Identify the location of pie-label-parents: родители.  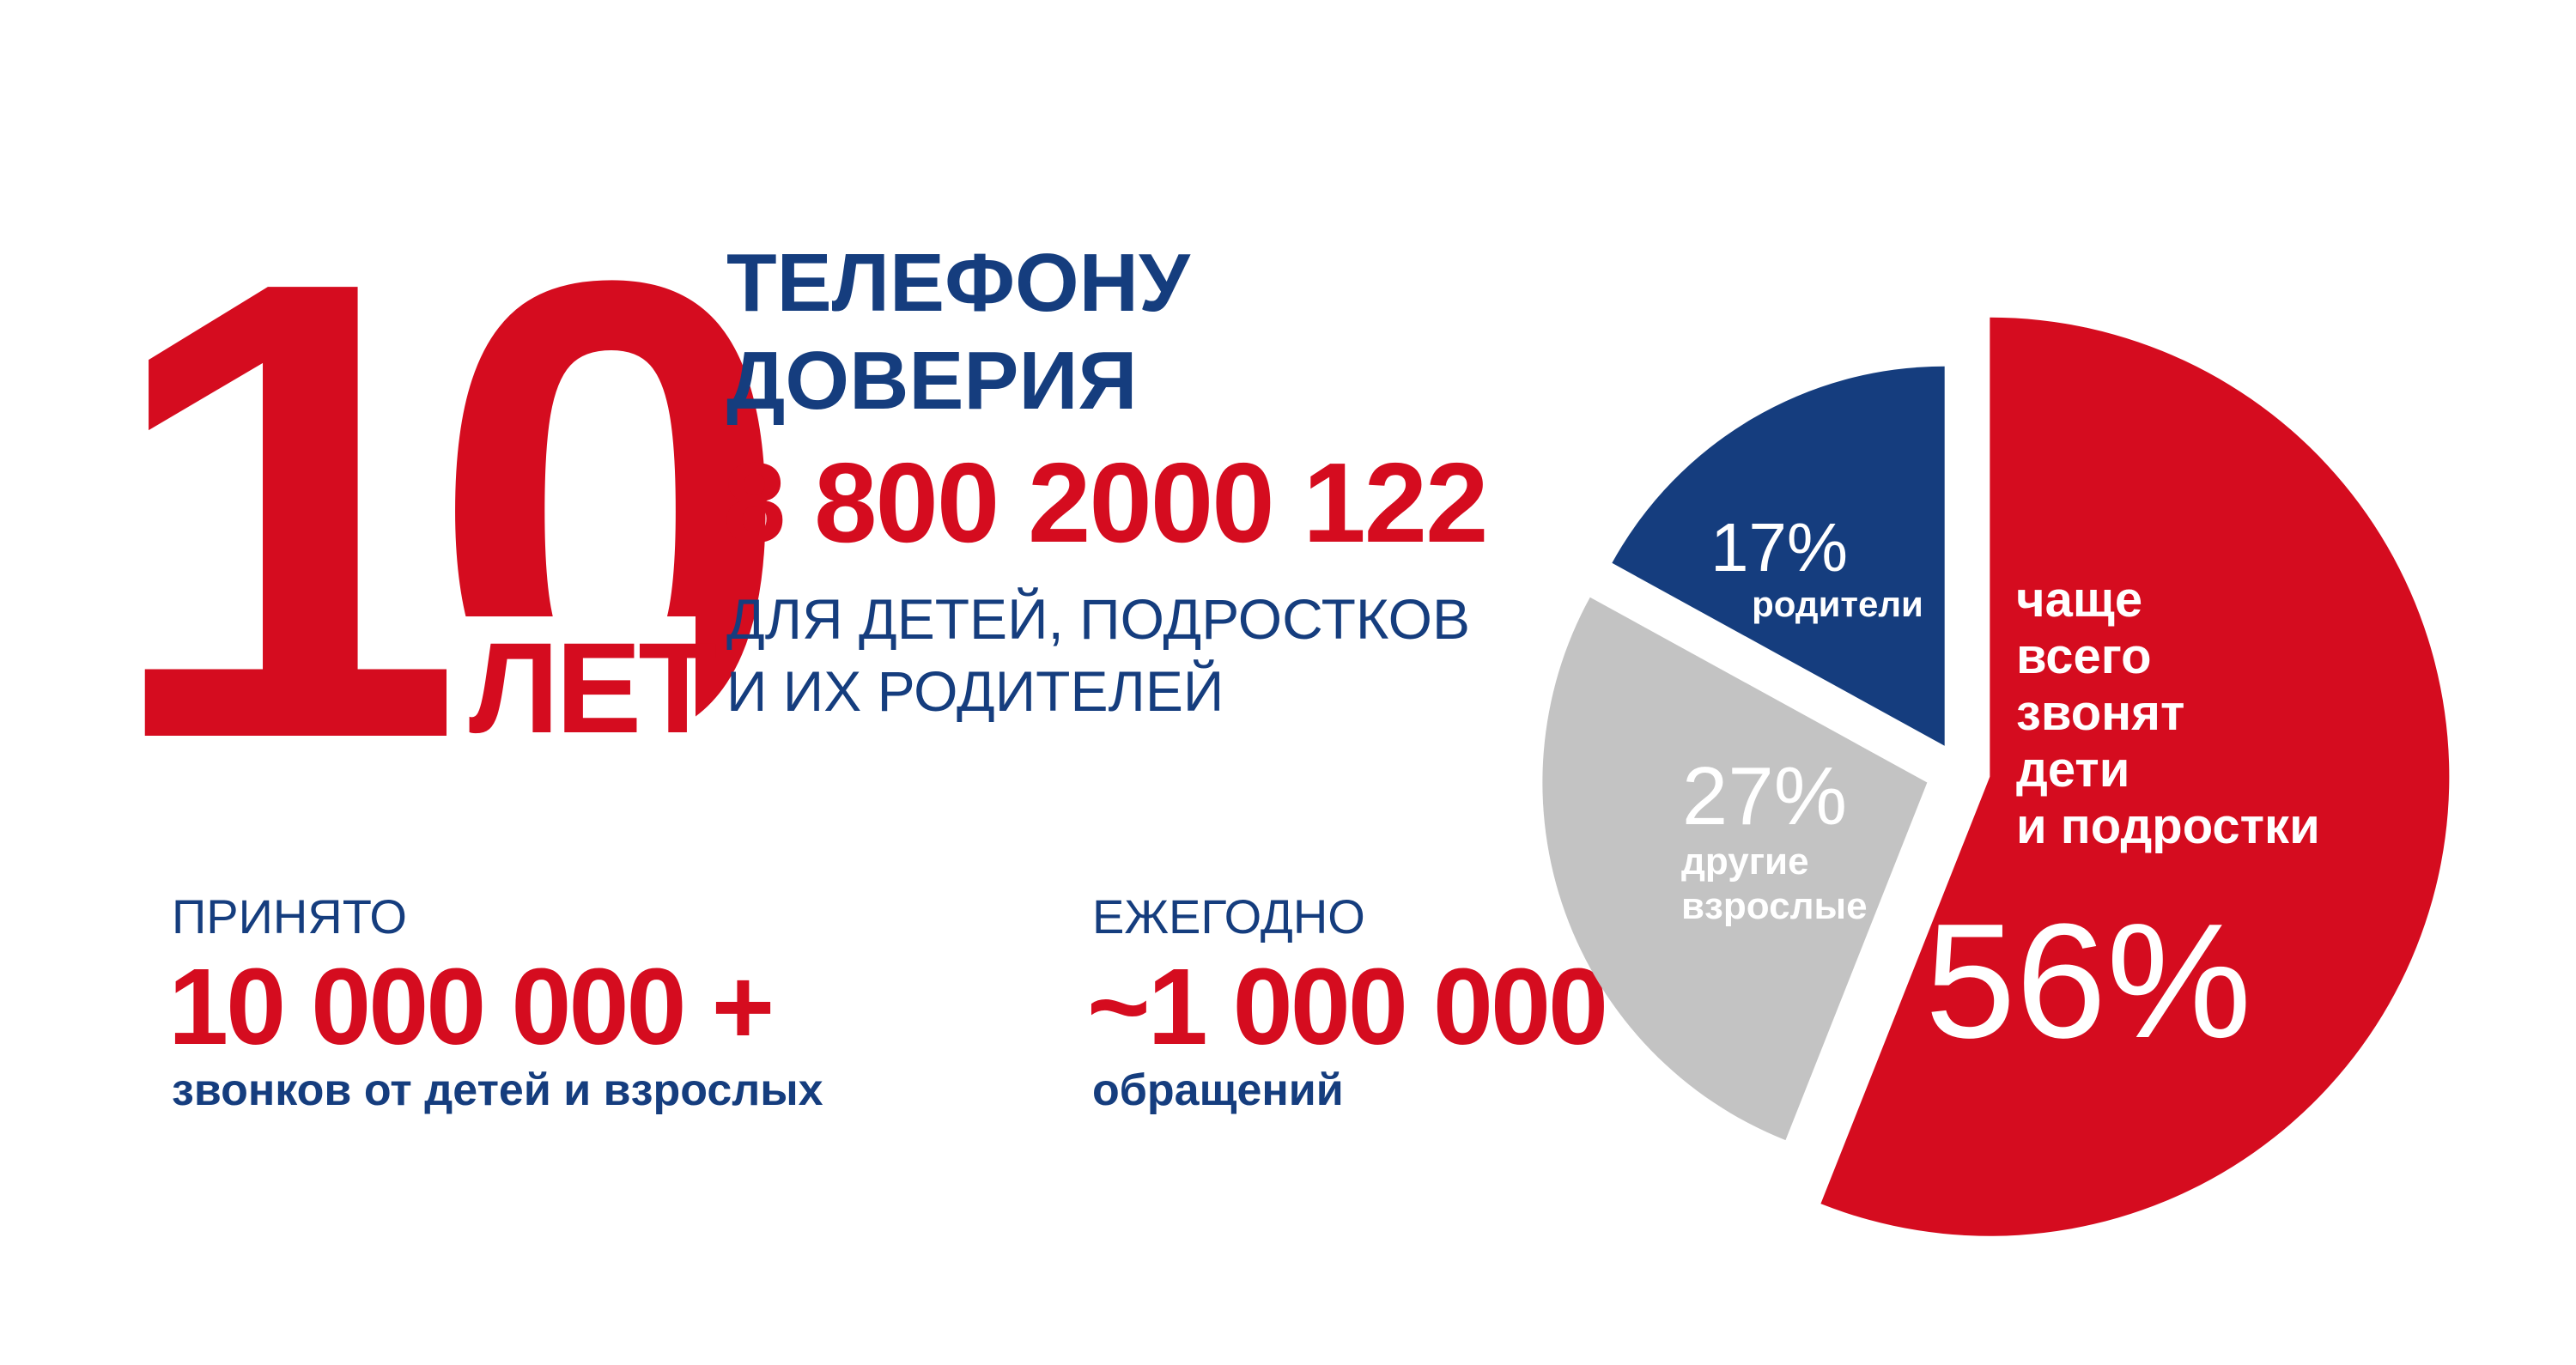
(1837, 604).